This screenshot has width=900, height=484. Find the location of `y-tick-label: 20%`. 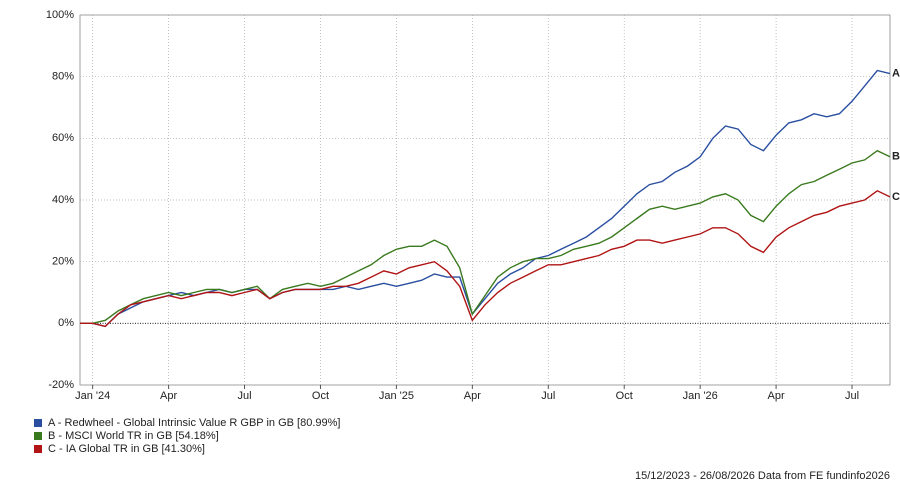

y-tick-label: 20% is located at coordinates (63, 262).